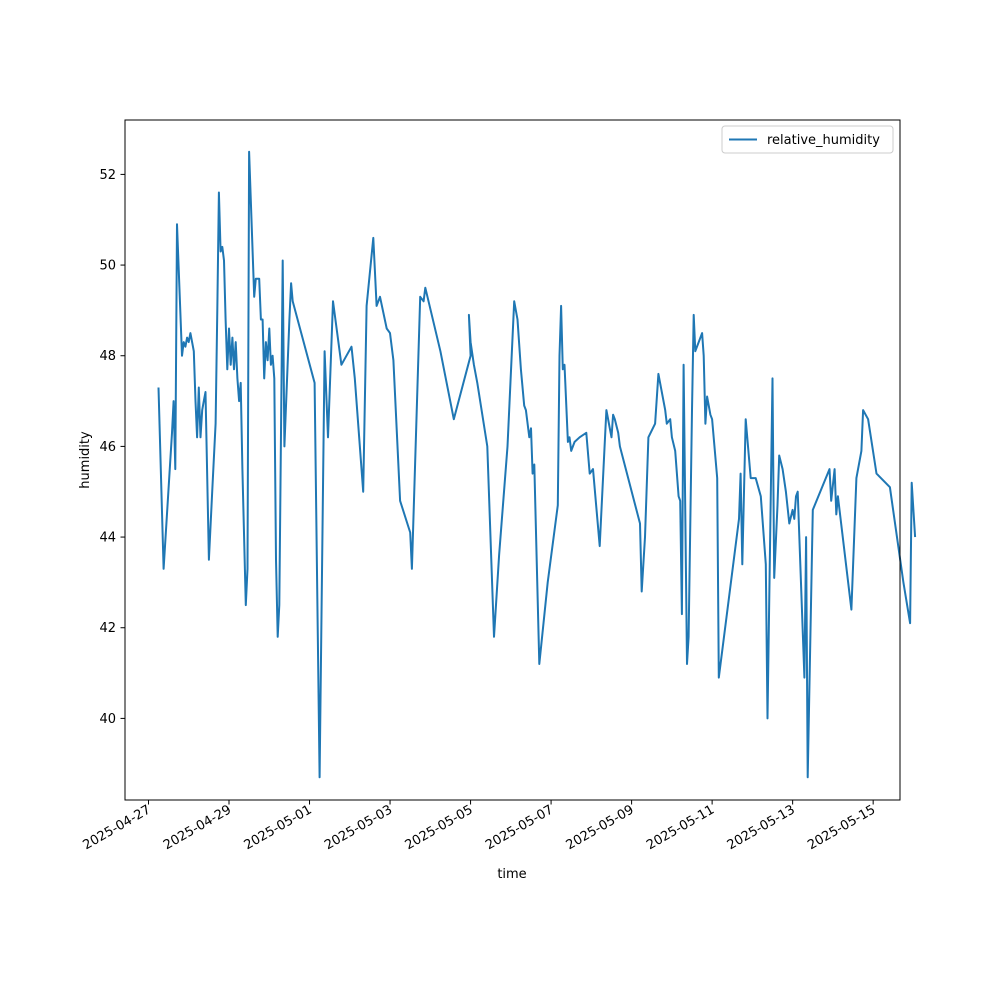 The image size is (1000, 1004). What do you see at coordinates (107, 538) in the screenshot?
I see `y-tick-label: 44` at bounding box center [107, 538].